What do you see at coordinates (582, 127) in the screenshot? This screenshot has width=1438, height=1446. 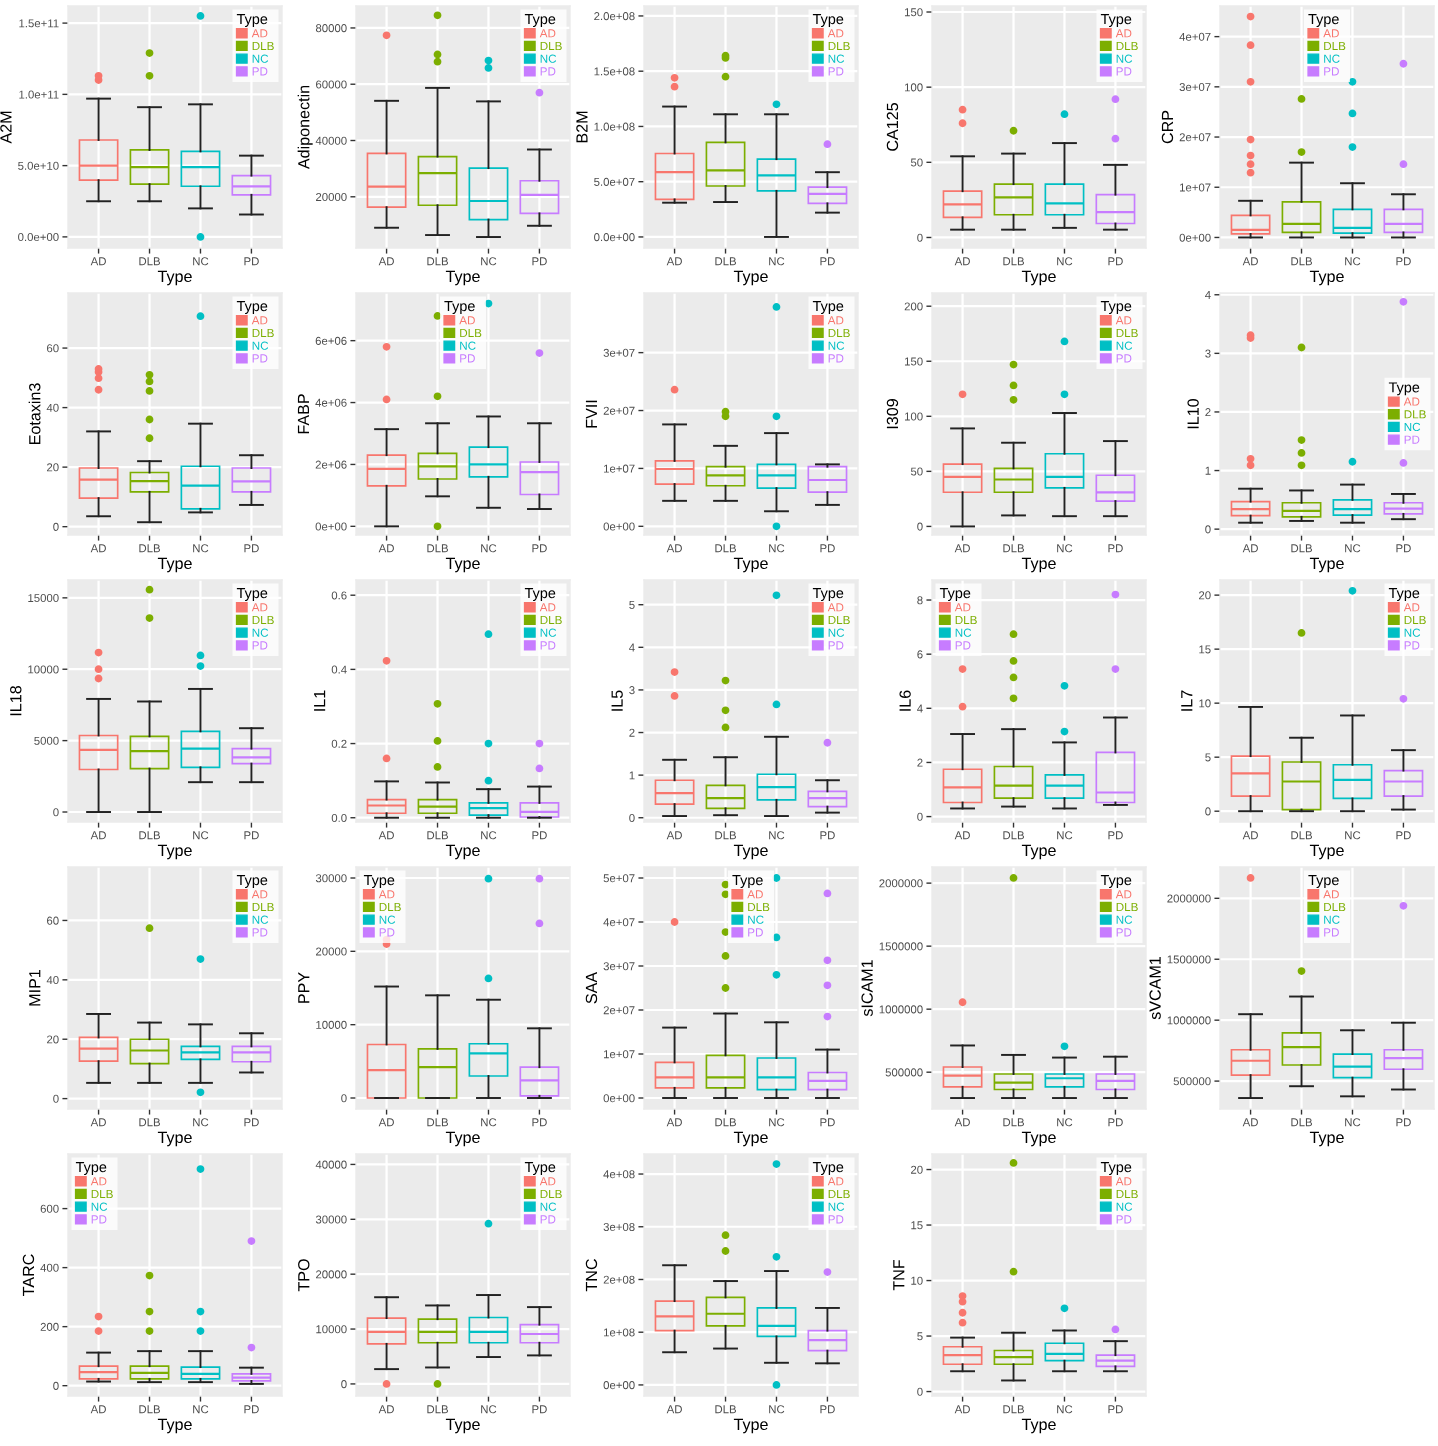 I see `y-axis-title: B2M` at bounding box center [582, 127].